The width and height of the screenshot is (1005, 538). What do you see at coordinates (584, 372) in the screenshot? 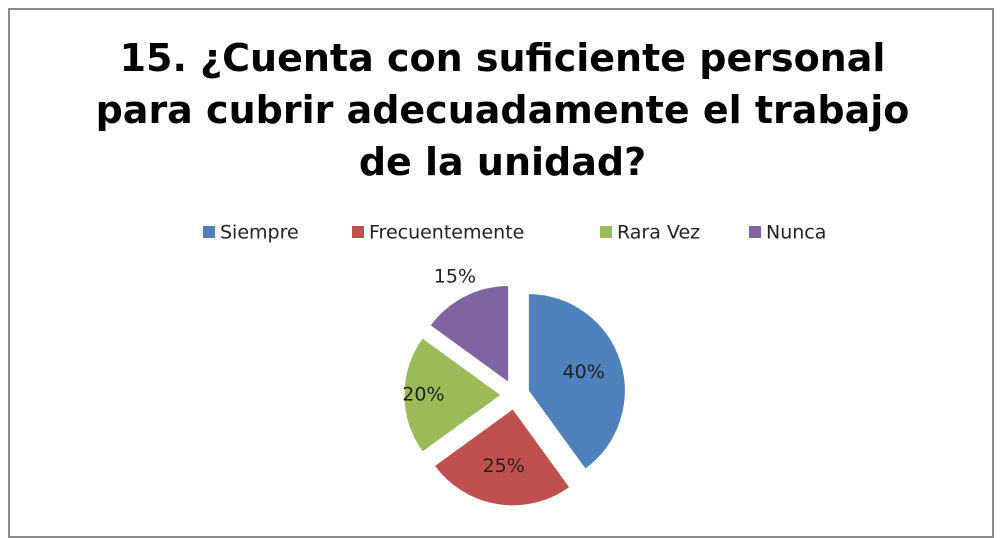
I see `data-label: 40%` at bounding box center [584, 372].